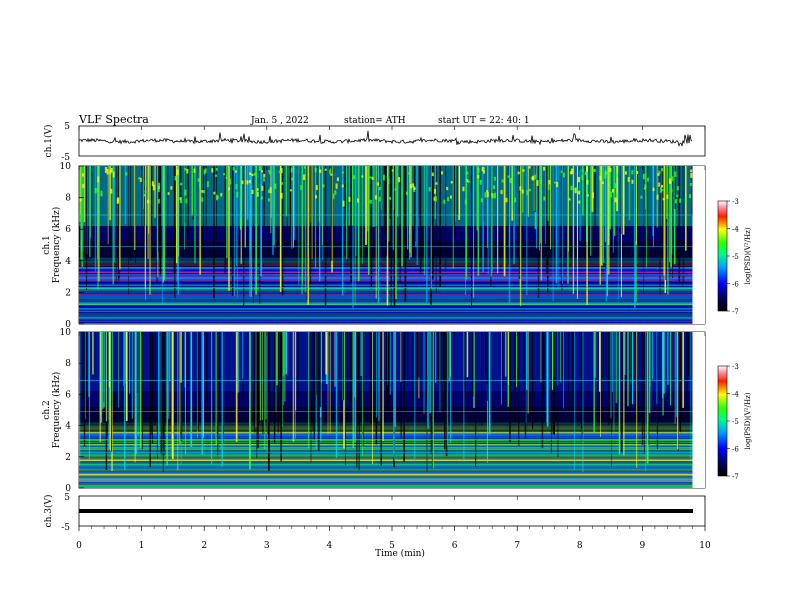 This screenshot has width=792, height=612. I want to click on ch1-spec-ylabel-line1: ch.1, so click(47, 244).